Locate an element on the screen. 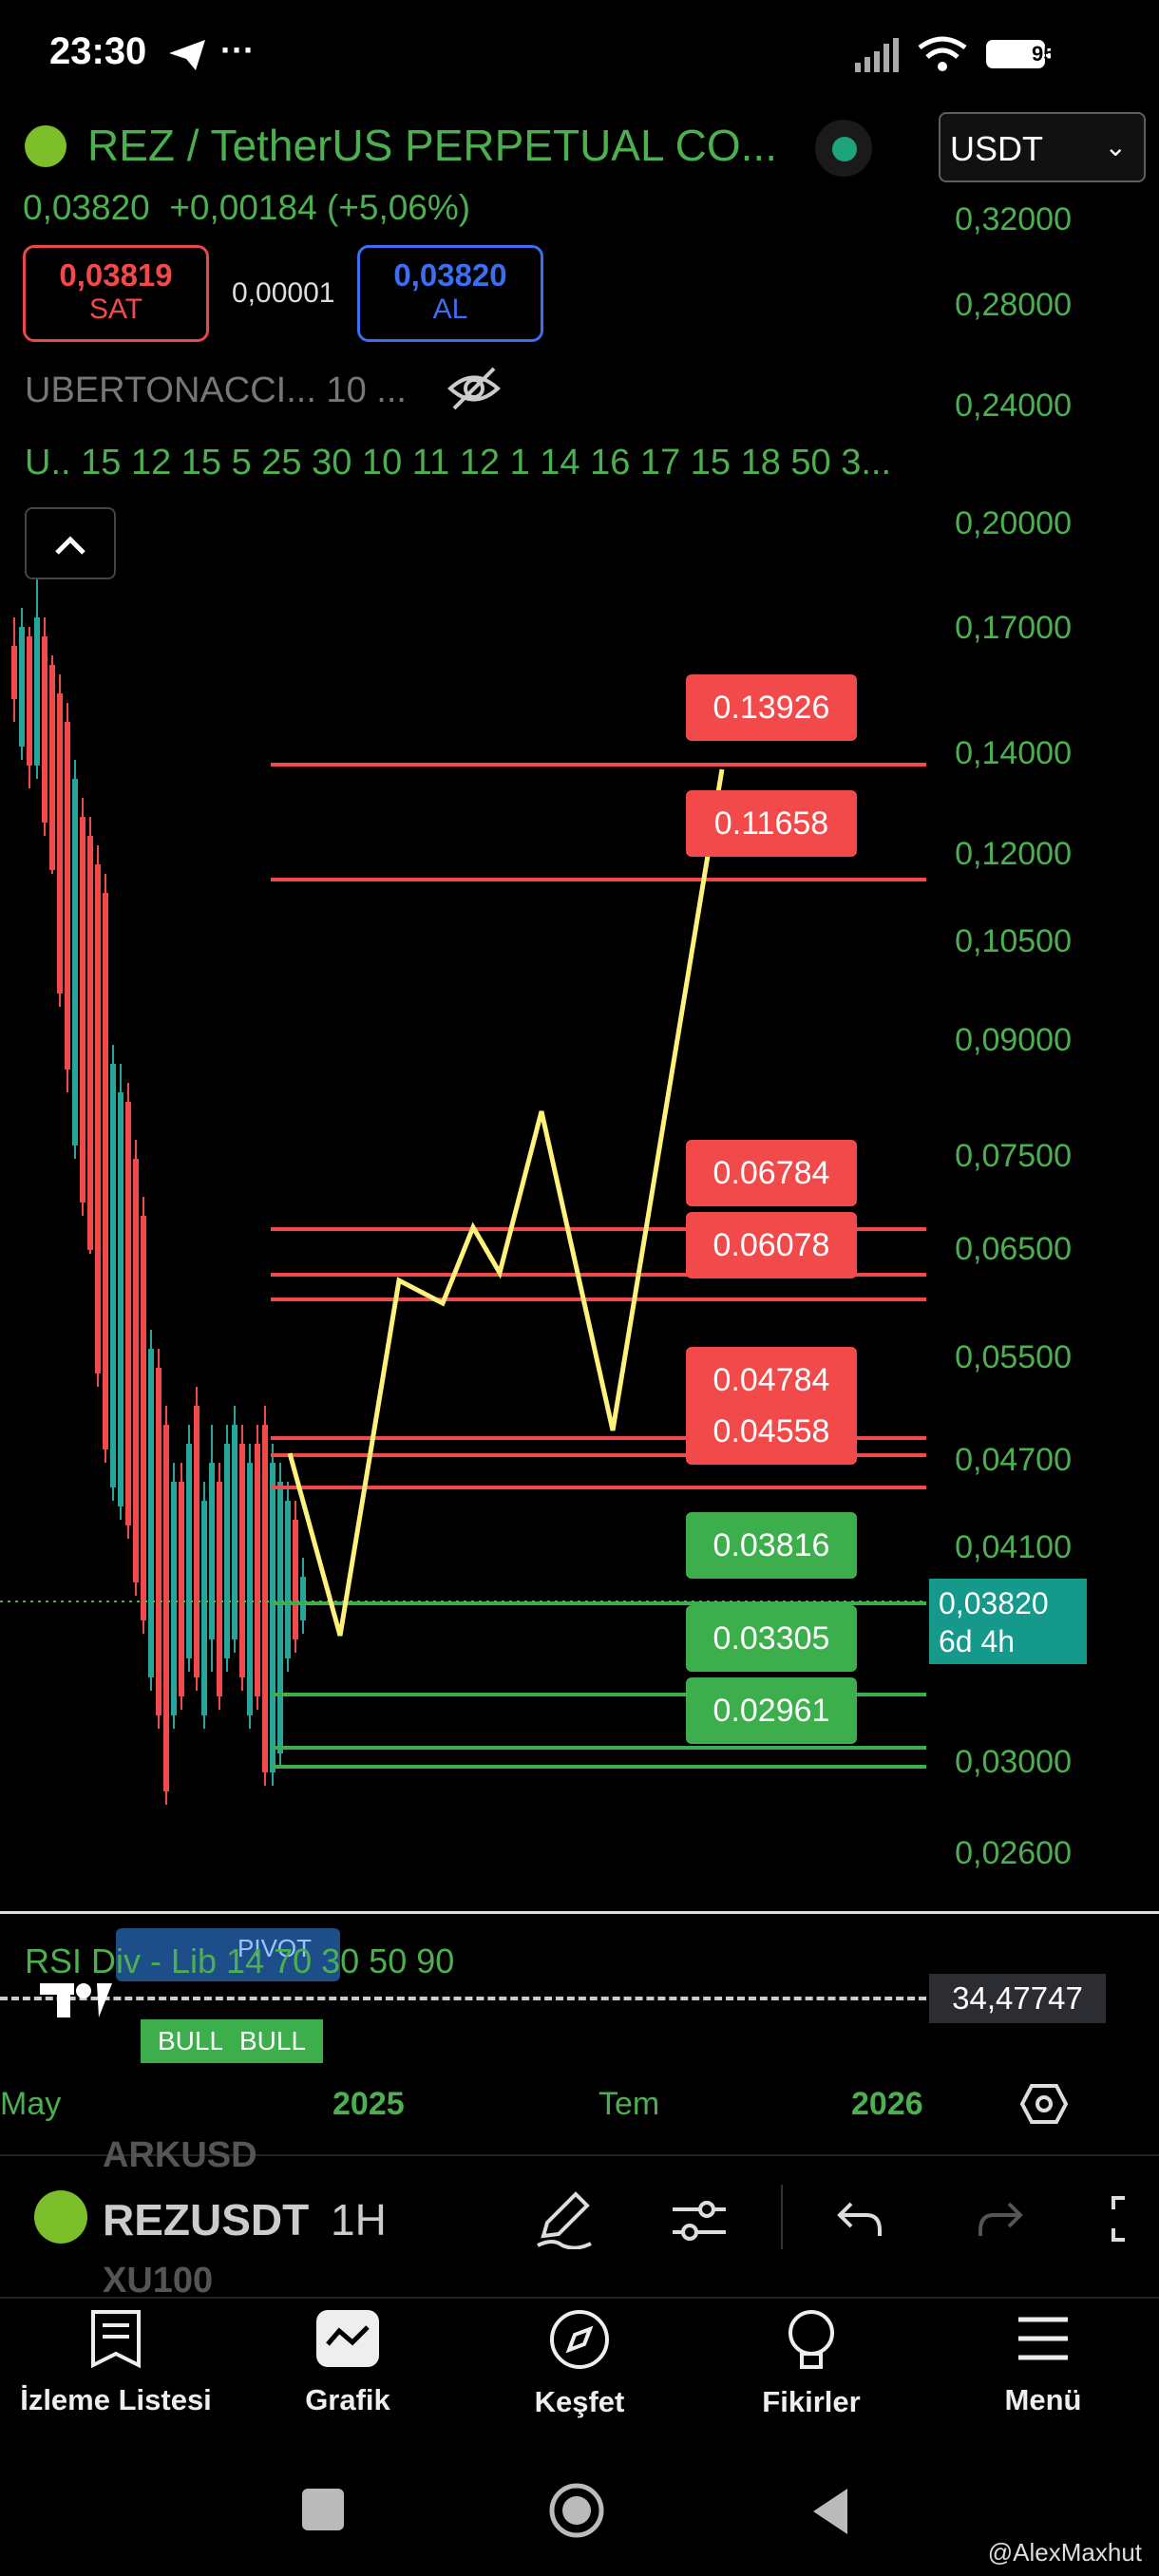 This screenshot has height=2576, width=1159. current-price-value: 0,03820 is located at coordinates (994, 1603).